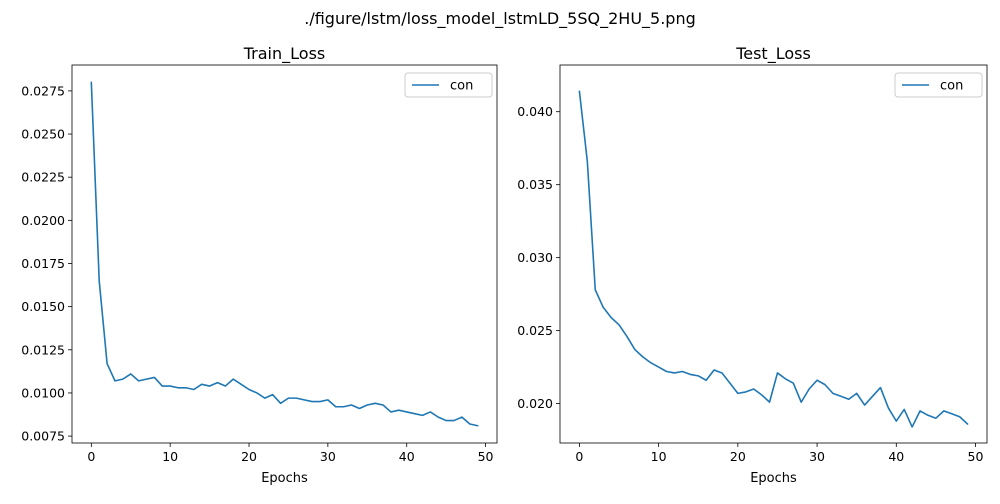  What do you see at coordinates (43, 177) in the screenshot?
I see `train-loss-y-tick-label: 0.0225` at bounding box center [43, 177].